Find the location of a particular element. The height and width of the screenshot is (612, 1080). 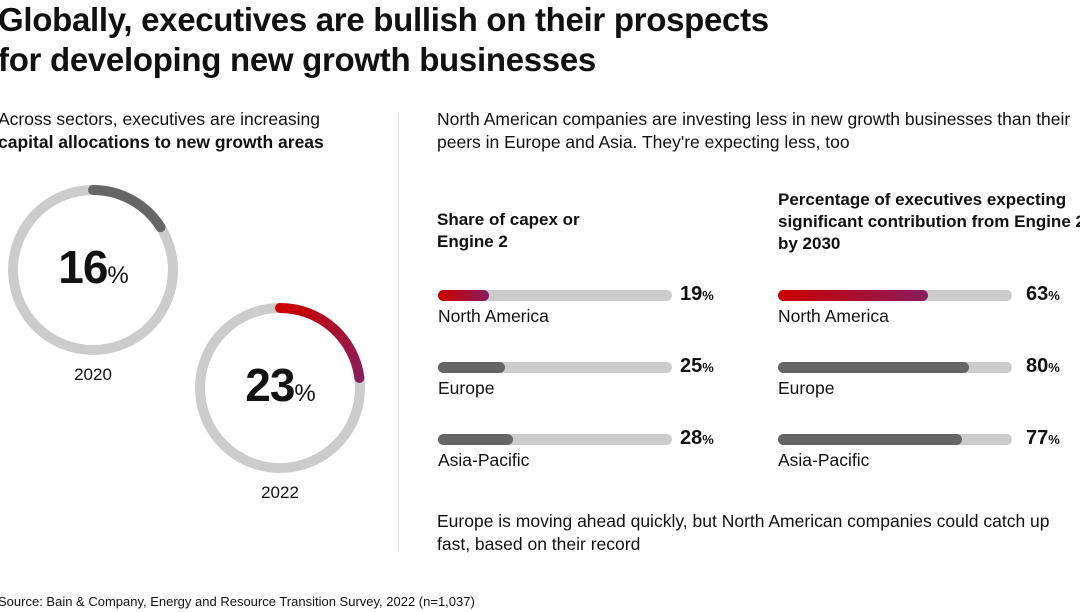

bar-value: 63% is located at coordinates (1043, 294).